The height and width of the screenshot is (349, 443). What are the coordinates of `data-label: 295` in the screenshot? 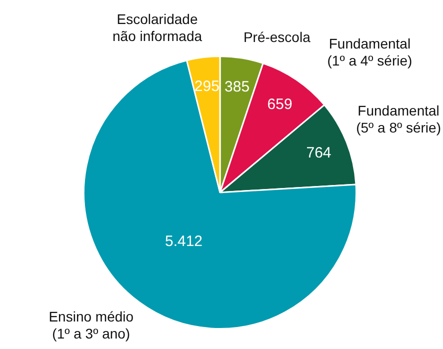 It's located at (207, 87).